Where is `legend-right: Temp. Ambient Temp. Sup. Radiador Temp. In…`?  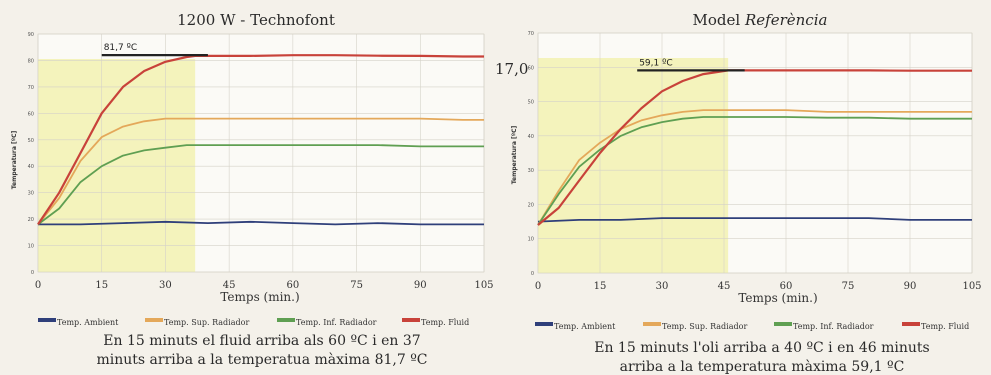
legend-right: Temp. Ambient Temp. Sup. Radiador Temp. In… is located at coordinates (752, 326).